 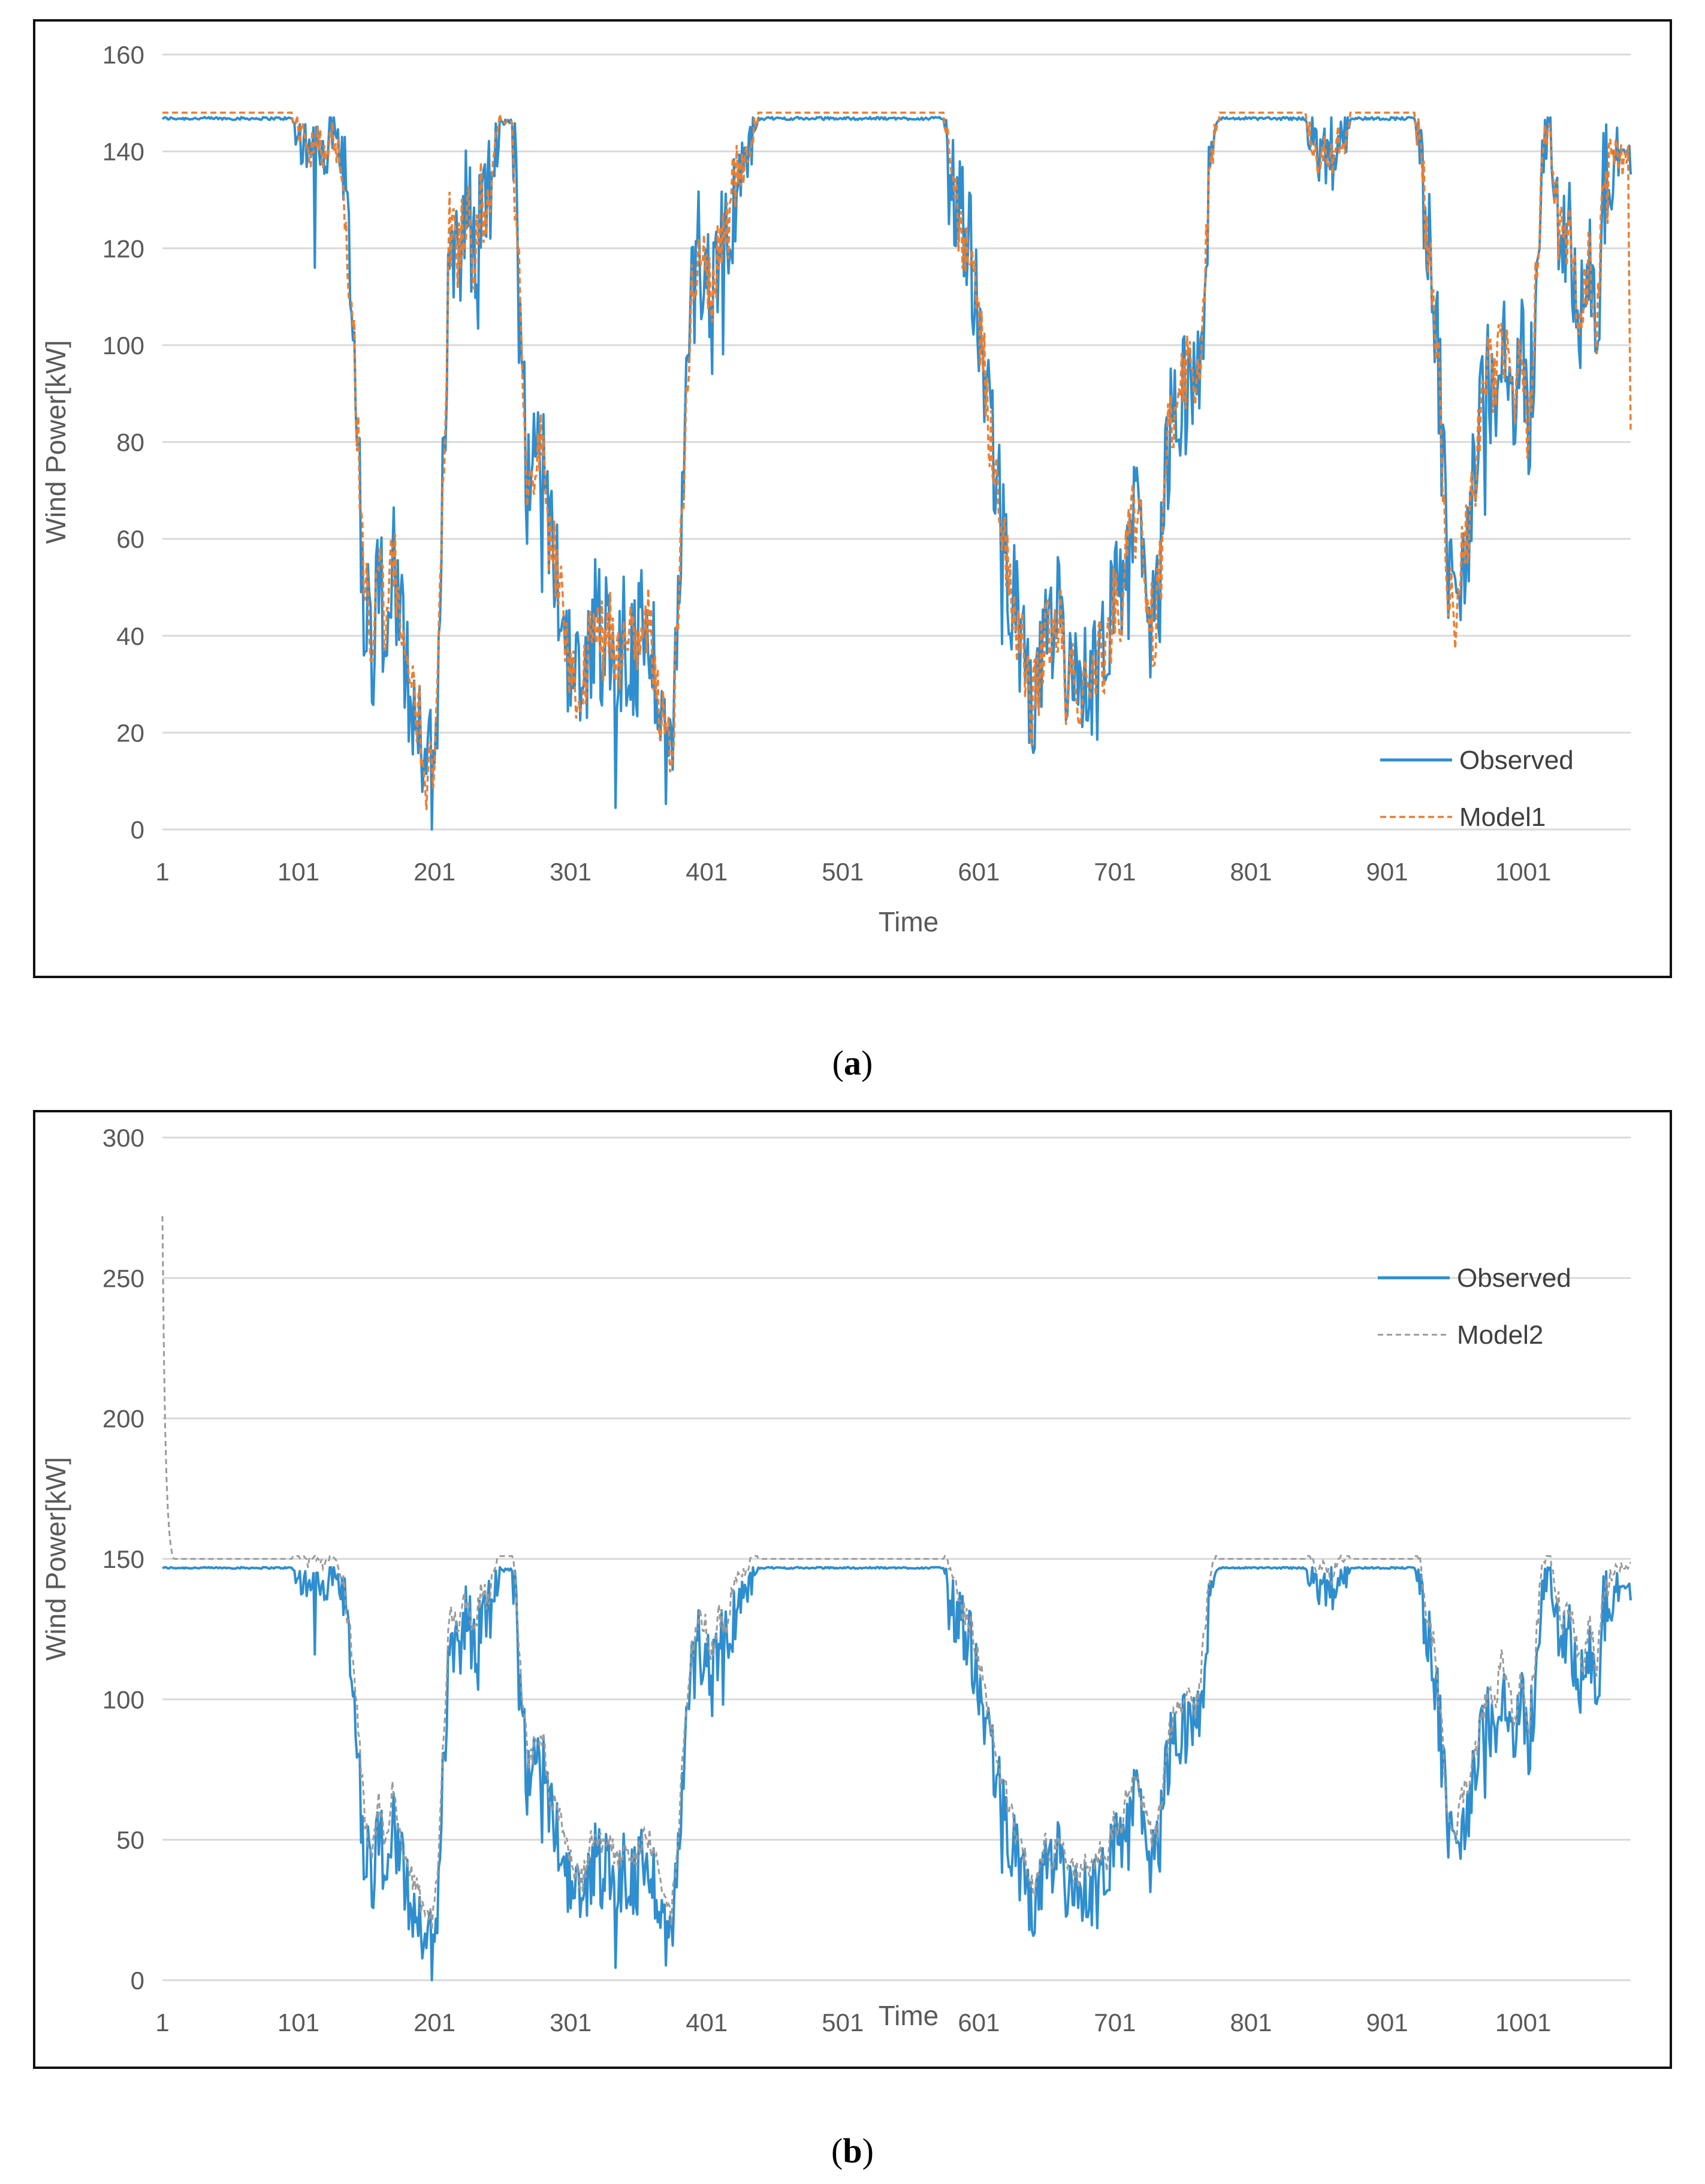 What do you see at coordinates (1502, 817) in the screenshot?
I see `chart-a-legend-model-label: Model1` at bounding box center [1502, 817].